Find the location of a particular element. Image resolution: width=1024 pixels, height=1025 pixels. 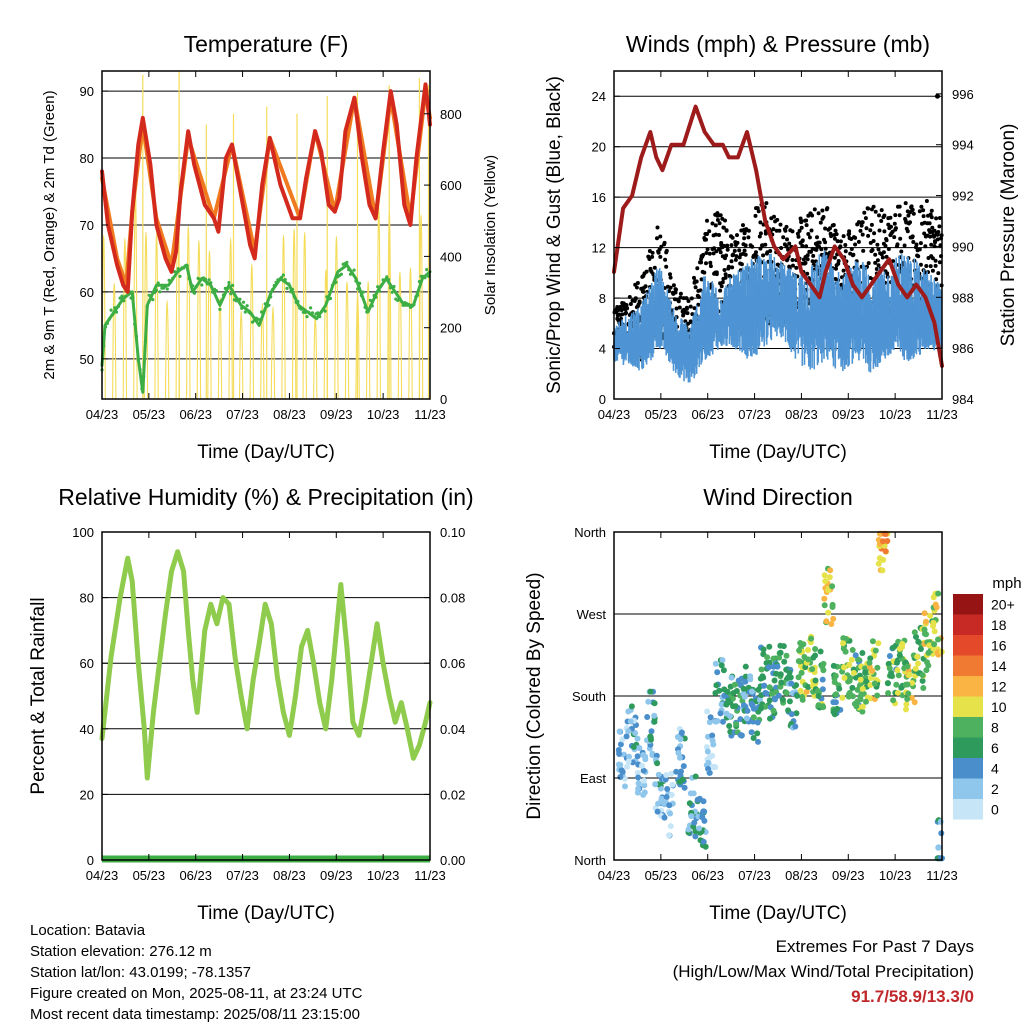

colorbar-label: 8 is located at coordinates (995, 727).